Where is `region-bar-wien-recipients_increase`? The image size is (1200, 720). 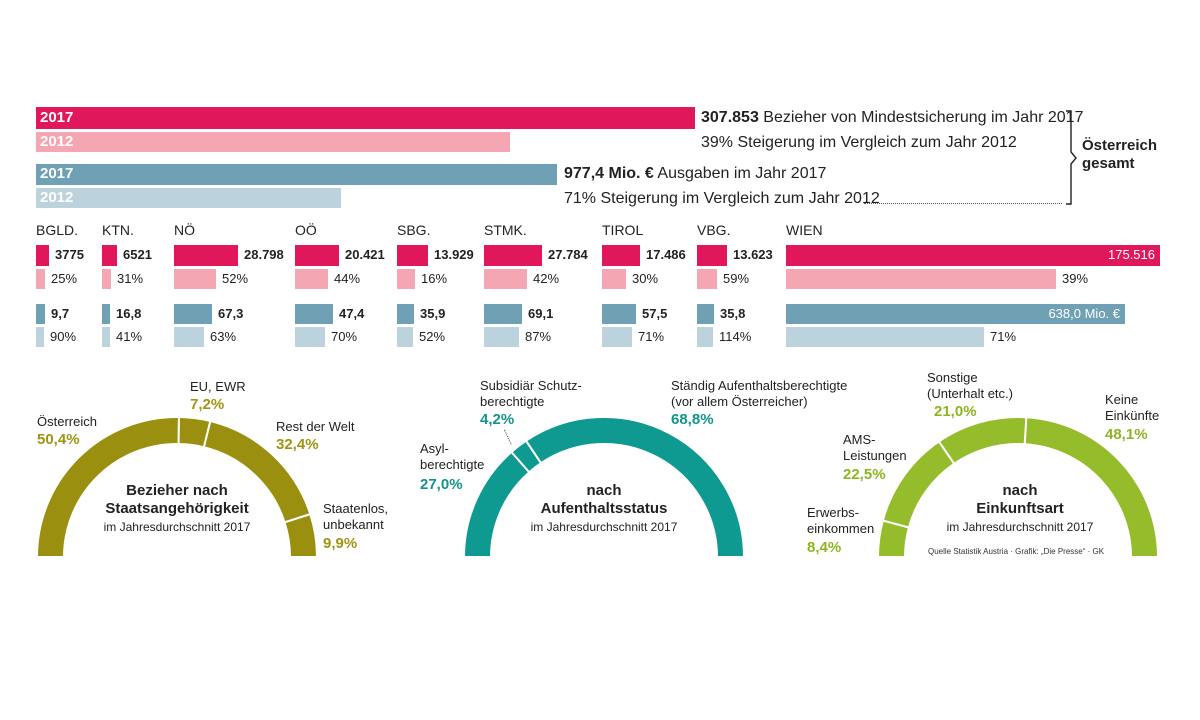 region-bar-wien-recipients_increase is located at coordinates (921, 279).